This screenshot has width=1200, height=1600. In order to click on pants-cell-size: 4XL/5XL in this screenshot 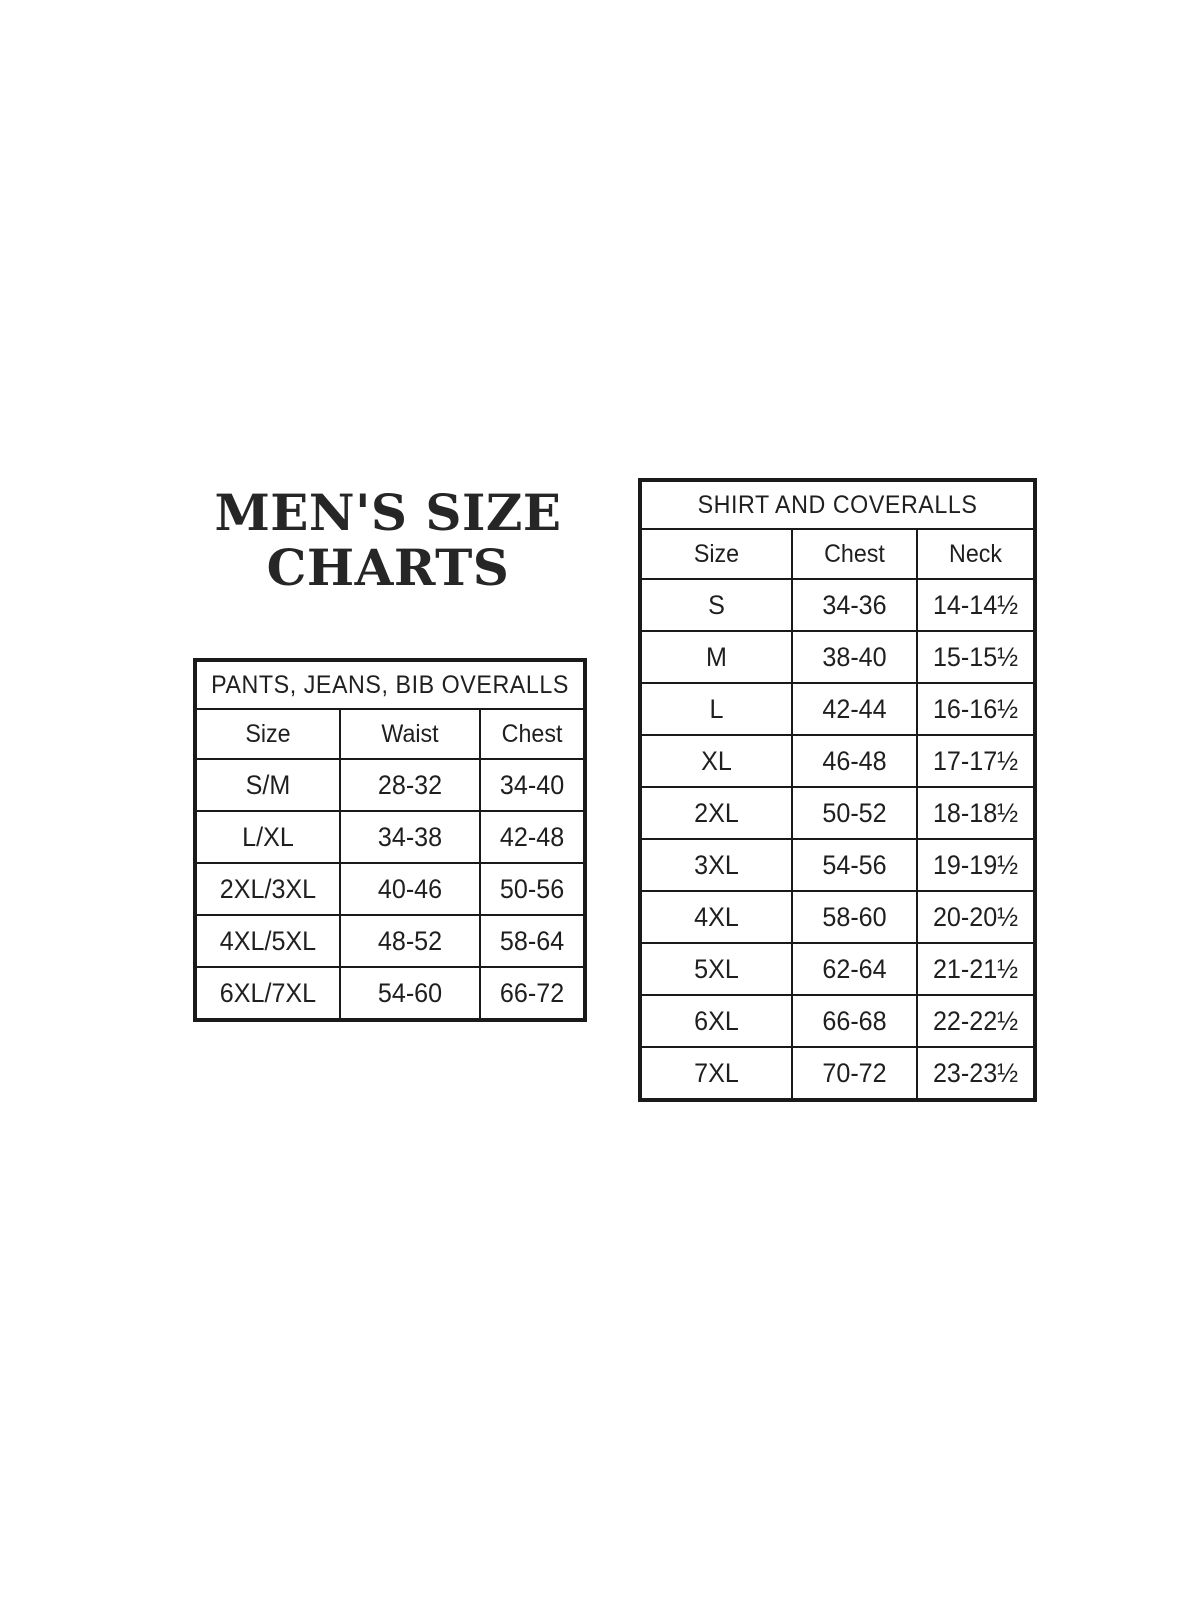, I will do `click(267, 941)`.